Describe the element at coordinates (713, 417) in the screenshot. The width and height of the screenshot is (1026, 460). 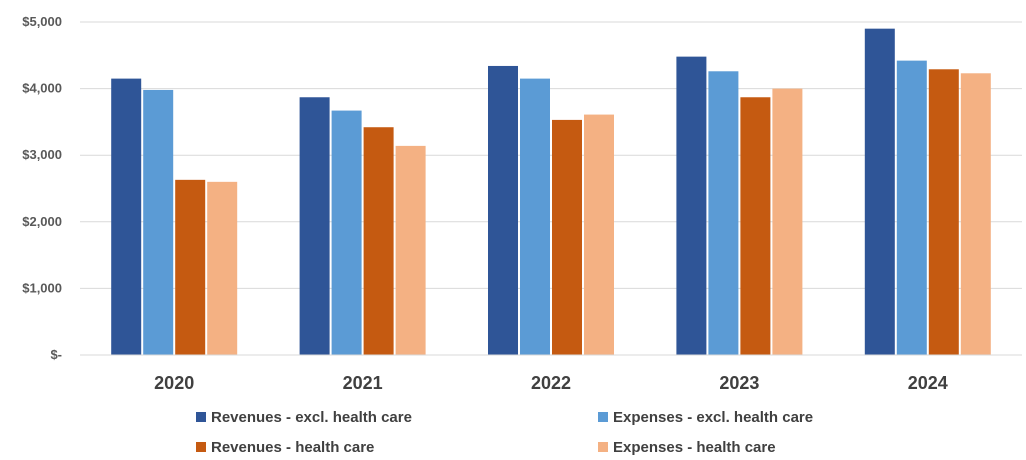
I see `legend-label: Expenses - excl. health care` at that location.